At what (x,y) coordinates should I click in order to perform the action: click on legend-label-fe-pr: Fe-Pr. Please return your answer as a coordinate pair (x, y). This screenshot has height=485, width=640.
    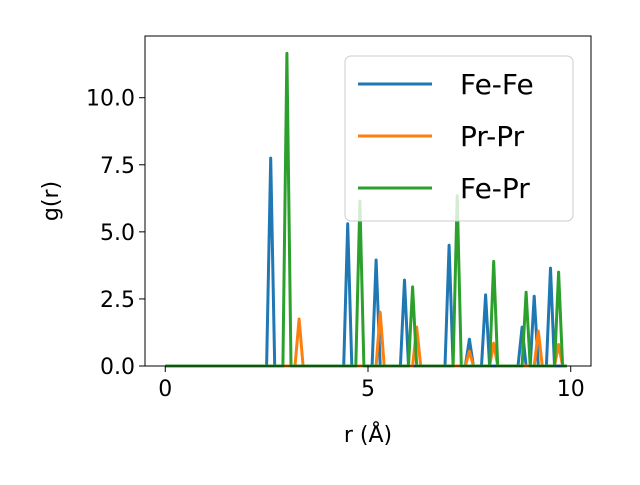
    Looking at the image, I should click on (495, 188).